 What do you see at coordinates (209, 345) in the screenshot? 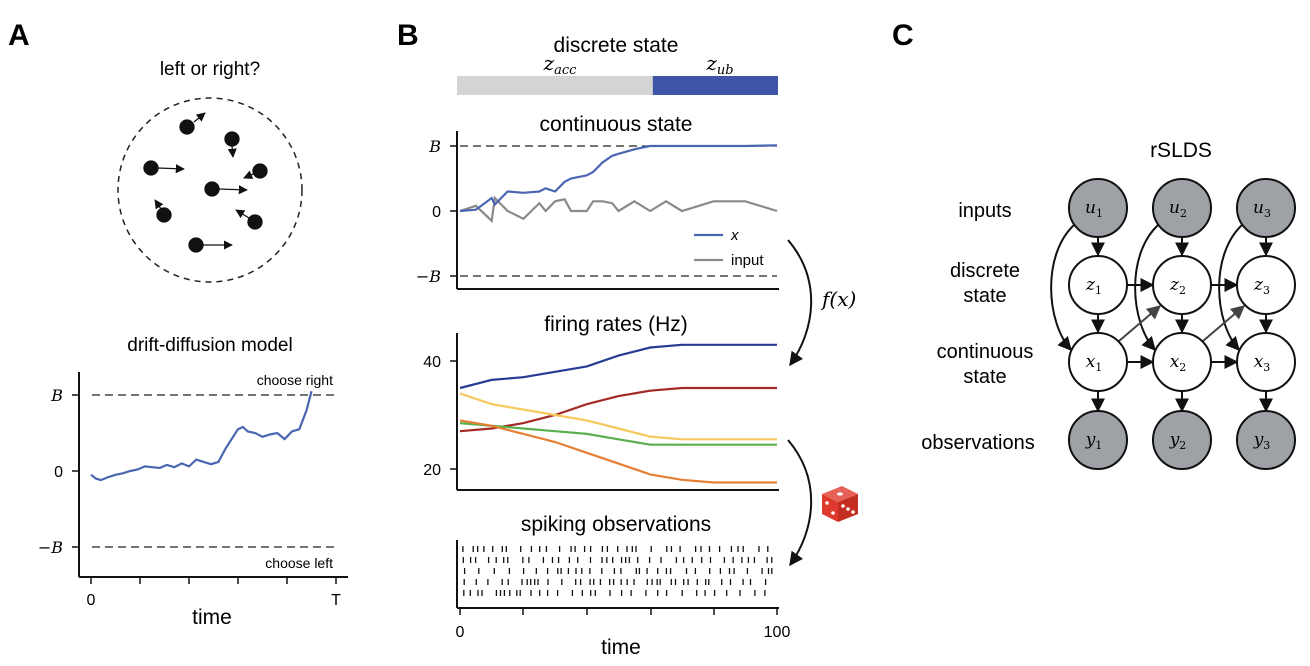
I see `ddm-title: drift-diffusion model` at bounding box center [209, 345].